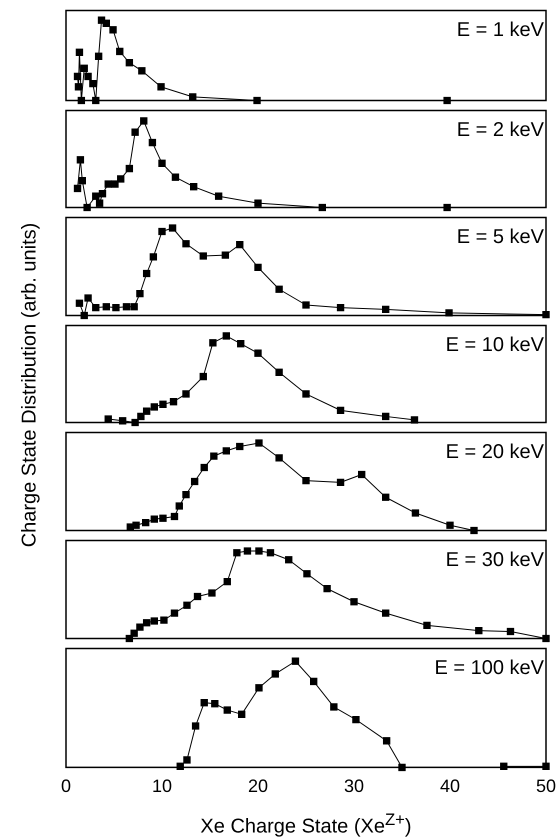 This screenshot has width=560, height=839. What do you see at coordinates (500, 237) in the screenshot?
I see `chart-title: E = 5 keV` at bounding box center [500, 237].